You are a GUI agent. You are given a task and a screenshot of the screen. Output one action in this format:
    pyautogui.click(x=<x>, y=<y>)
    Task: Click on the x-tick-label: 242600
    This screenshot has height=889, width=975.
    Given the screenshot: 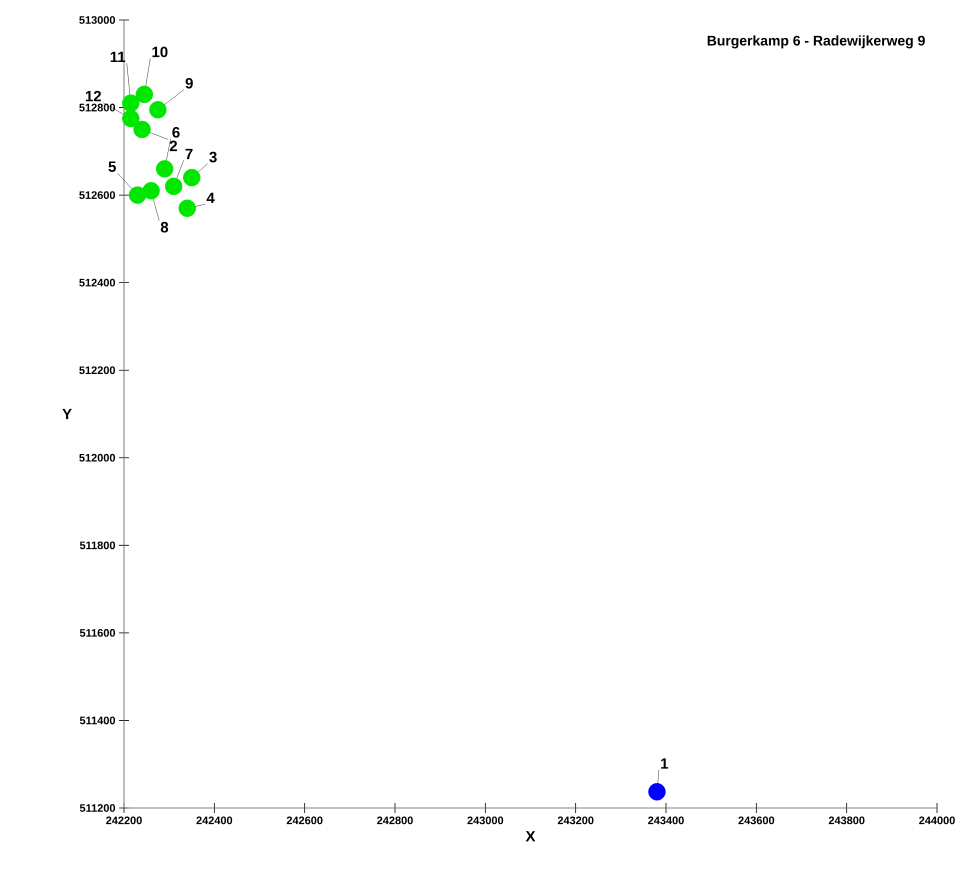 What is the action you would take?
    pyautogui.click(x=304, y=820)
    